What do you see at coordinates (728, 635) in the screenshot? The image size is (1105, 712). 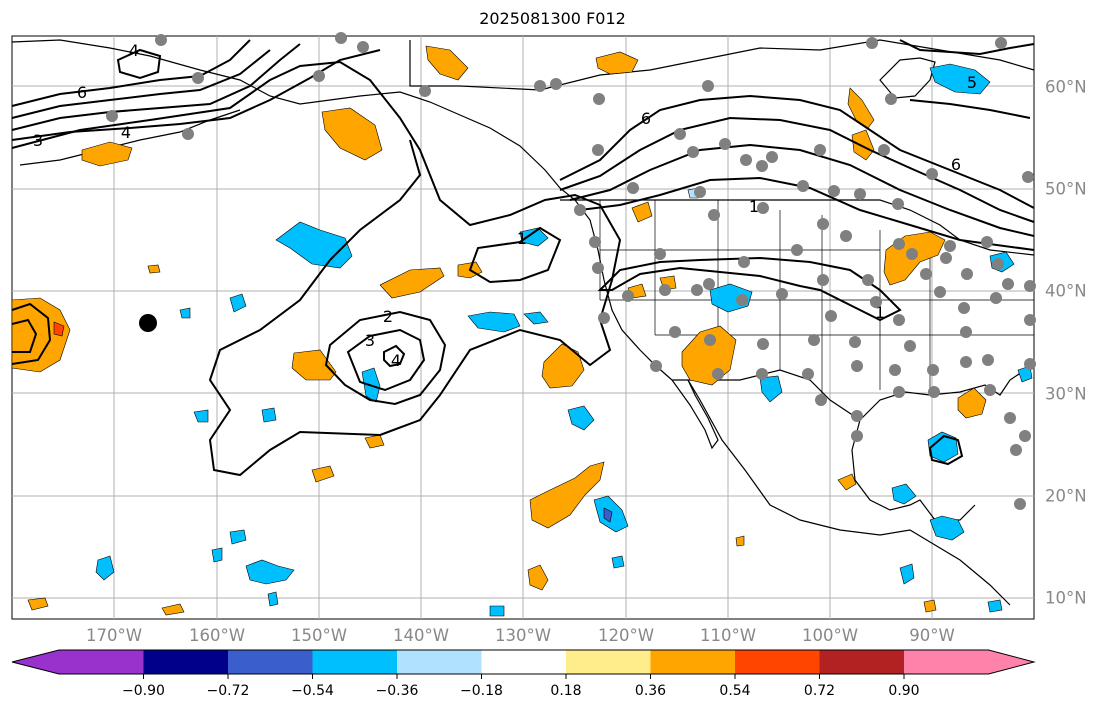 I see `lon-label: 110°W` at bounding box center [728, 635].